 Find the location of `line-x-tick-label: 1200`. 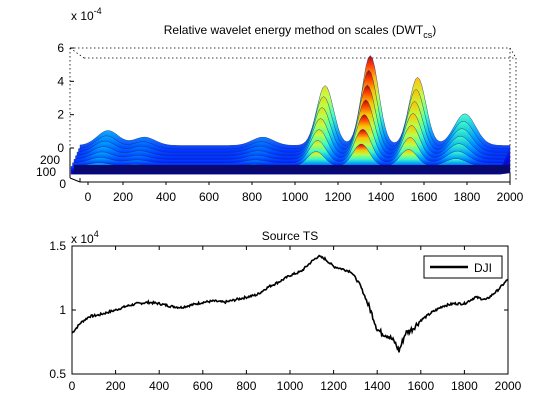

line-x-tick-label: 1200 is located at coordinates (333, 386).